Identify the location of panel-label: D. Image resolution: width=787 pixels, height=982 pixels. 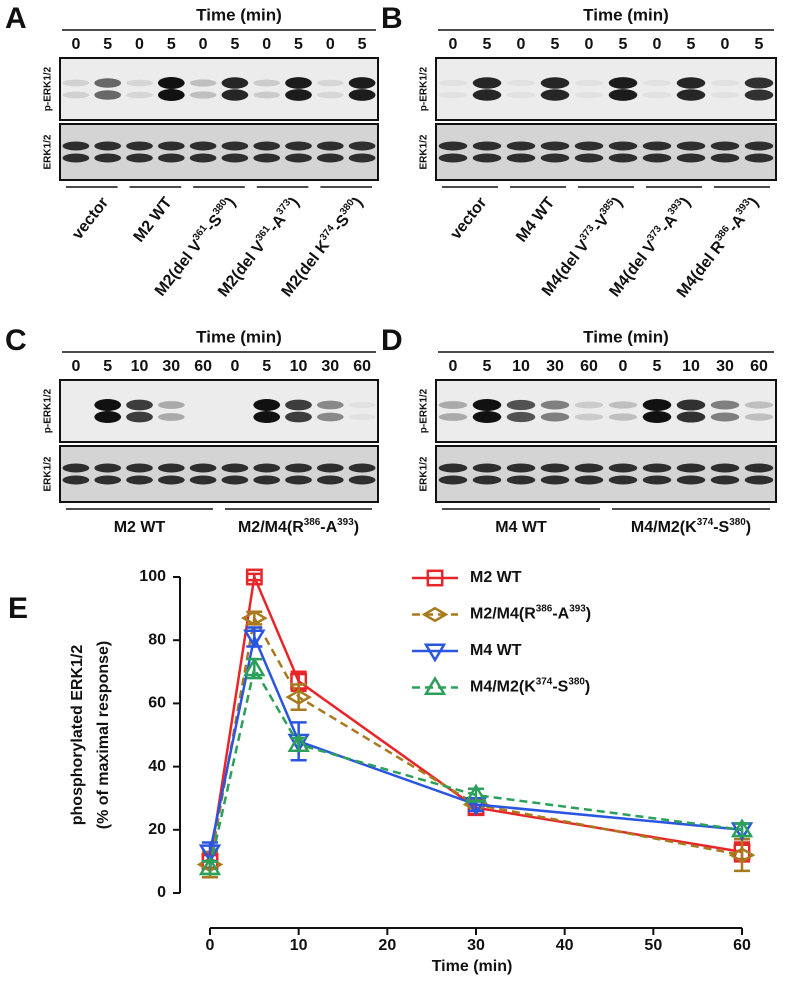
(392, 340).